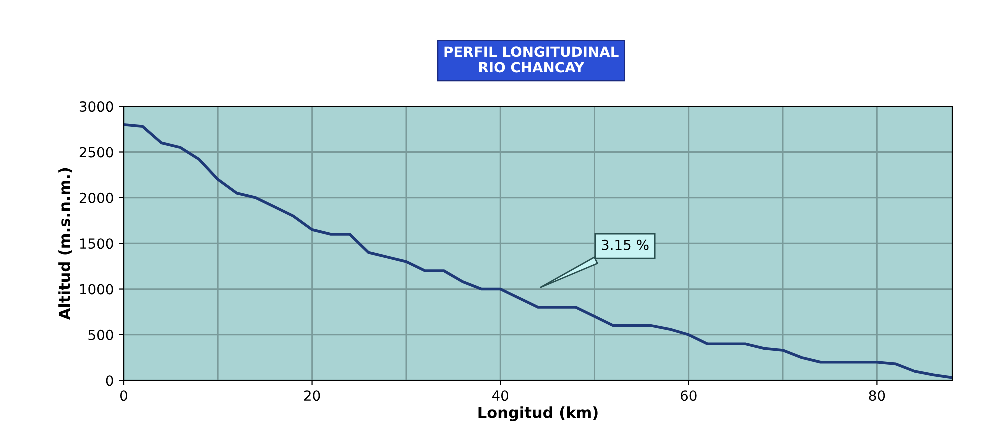  What do you see at coordinates (538, 414) in the screenshot?
I see `x-axis-title: Longitud (km)` at bounding box center [538, 414].